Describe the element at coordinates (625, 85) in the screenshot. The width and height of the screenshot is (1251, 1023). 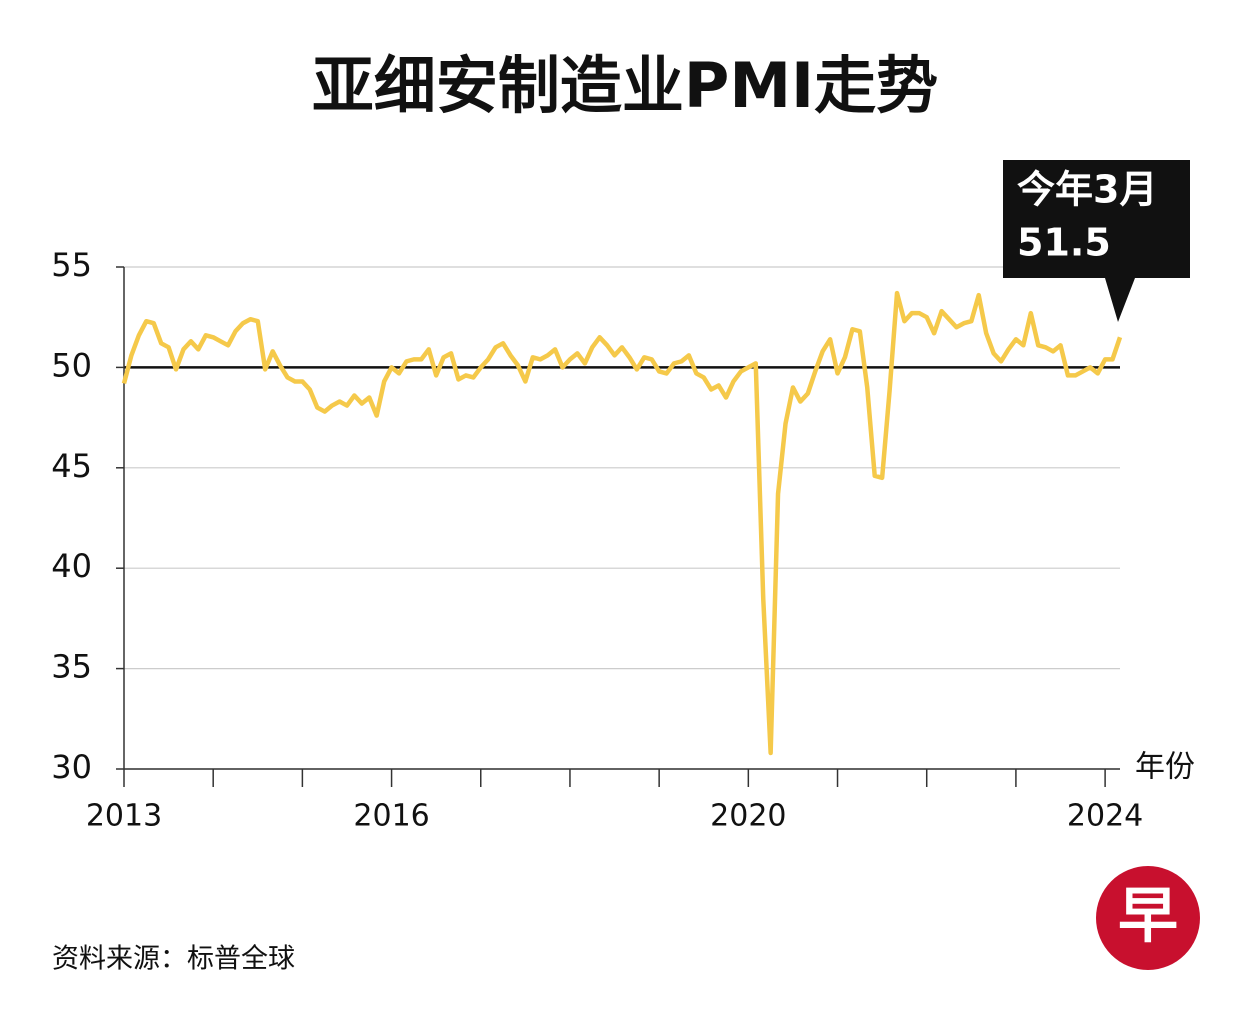
I see `chart-title: 亚细安制造业PMI走势` at that location.